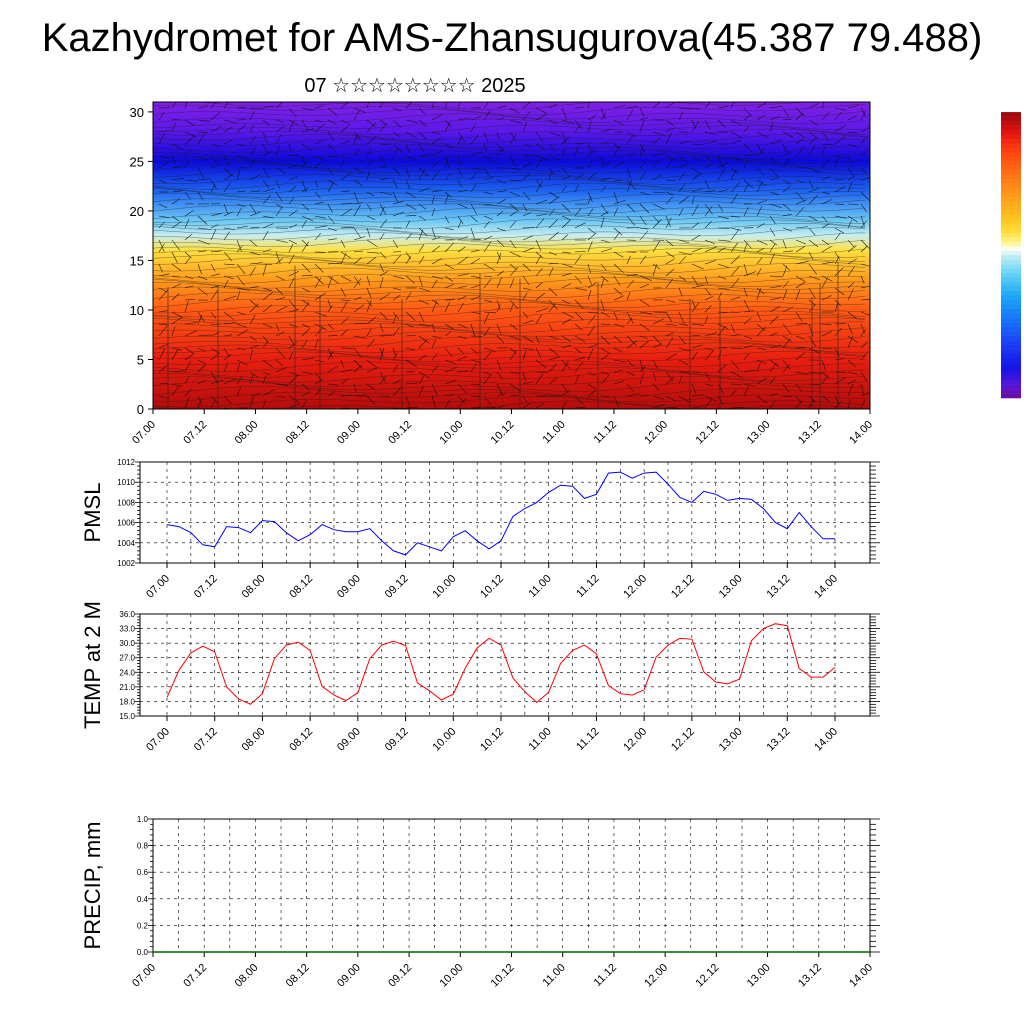 This screenshot has height=1024, width=1024. Describe the element at coordinates (298, 433) in the screenshot. I see `x-tick-label: 08.12` at that location.